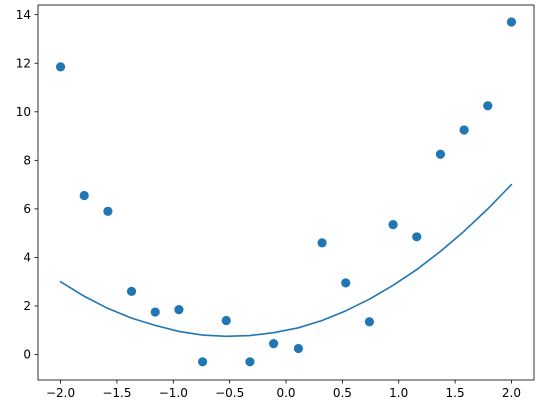 This screenshot has width=543, height=413. What do you see at coordinates (23, 15) in the screenshot?
I see `y-tick-label: 14` at bounding box center [23, 15].